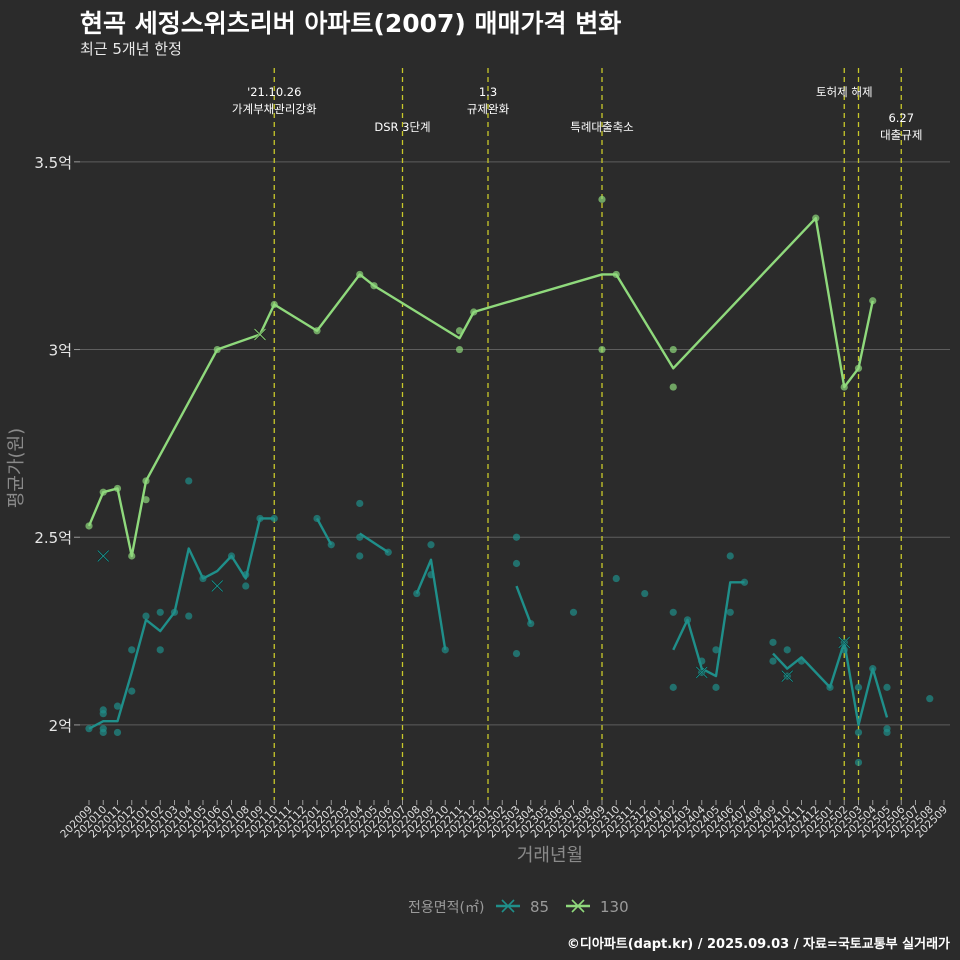 This screenshot has width=960, height=960. What do you see at coordinates (402, 127) in the screenshot?
I see `event-label: DSR 3단계` at bounding box center [402, 127].